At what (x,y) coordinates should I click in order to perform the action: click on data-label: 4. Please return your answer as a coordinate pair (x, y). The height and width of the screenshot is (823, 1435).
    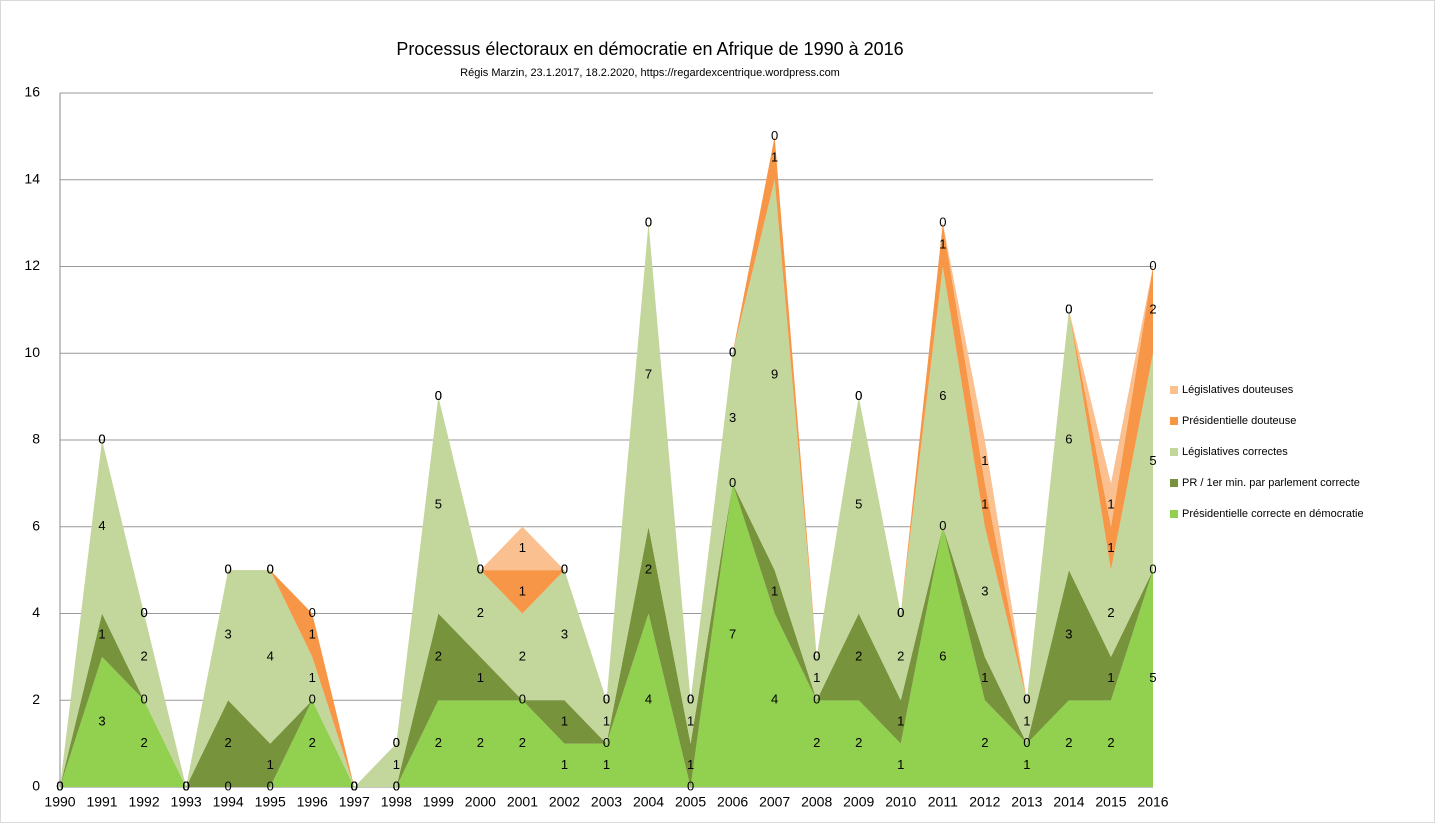
    Looking at the image, I should click on (648, 699).